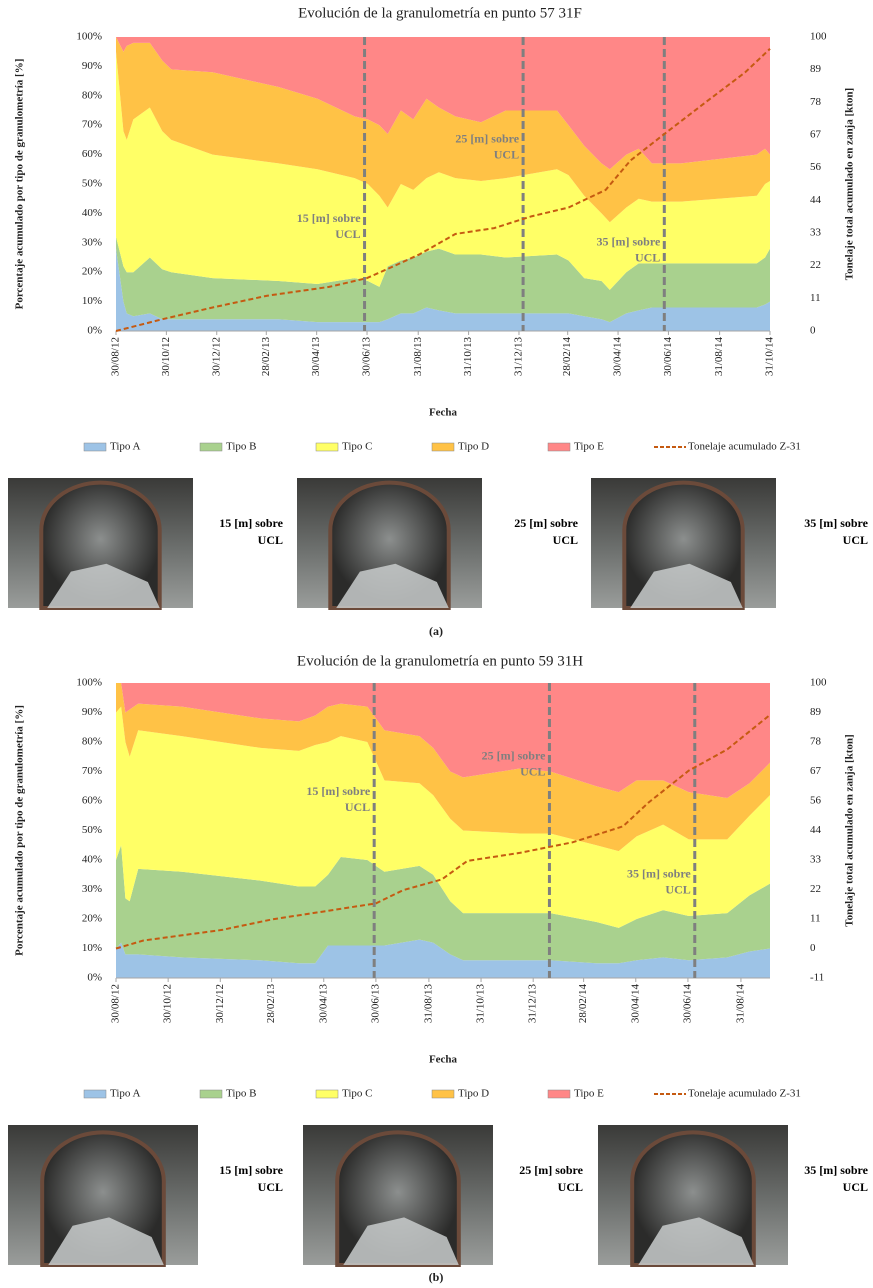  Describe the element at coordinates (618, 357) in the screenshot. I see `x-tick-label: 30/04/14` at that location.